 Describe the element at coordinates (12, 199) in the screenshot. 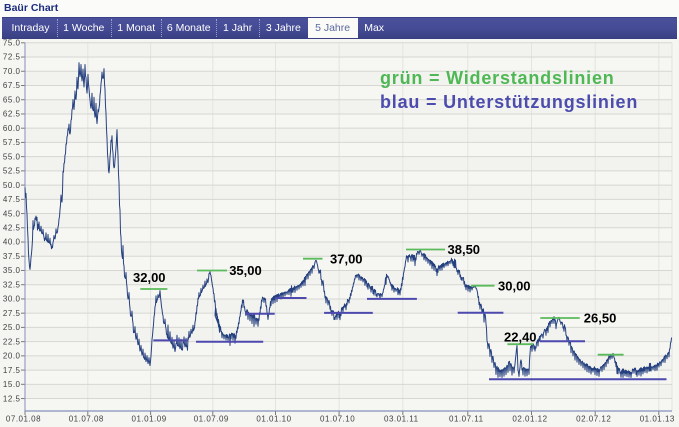

I see `svg-text: 47.5` at that location.